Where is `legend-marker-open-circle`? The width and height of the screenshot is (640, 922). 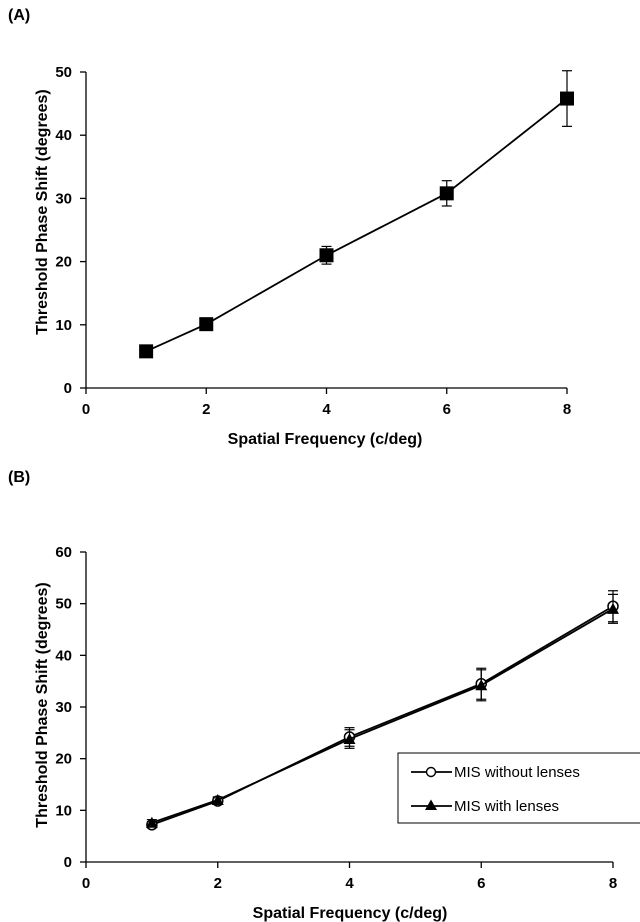 legend-marker-open-circle is located at coordinates (431, 772).